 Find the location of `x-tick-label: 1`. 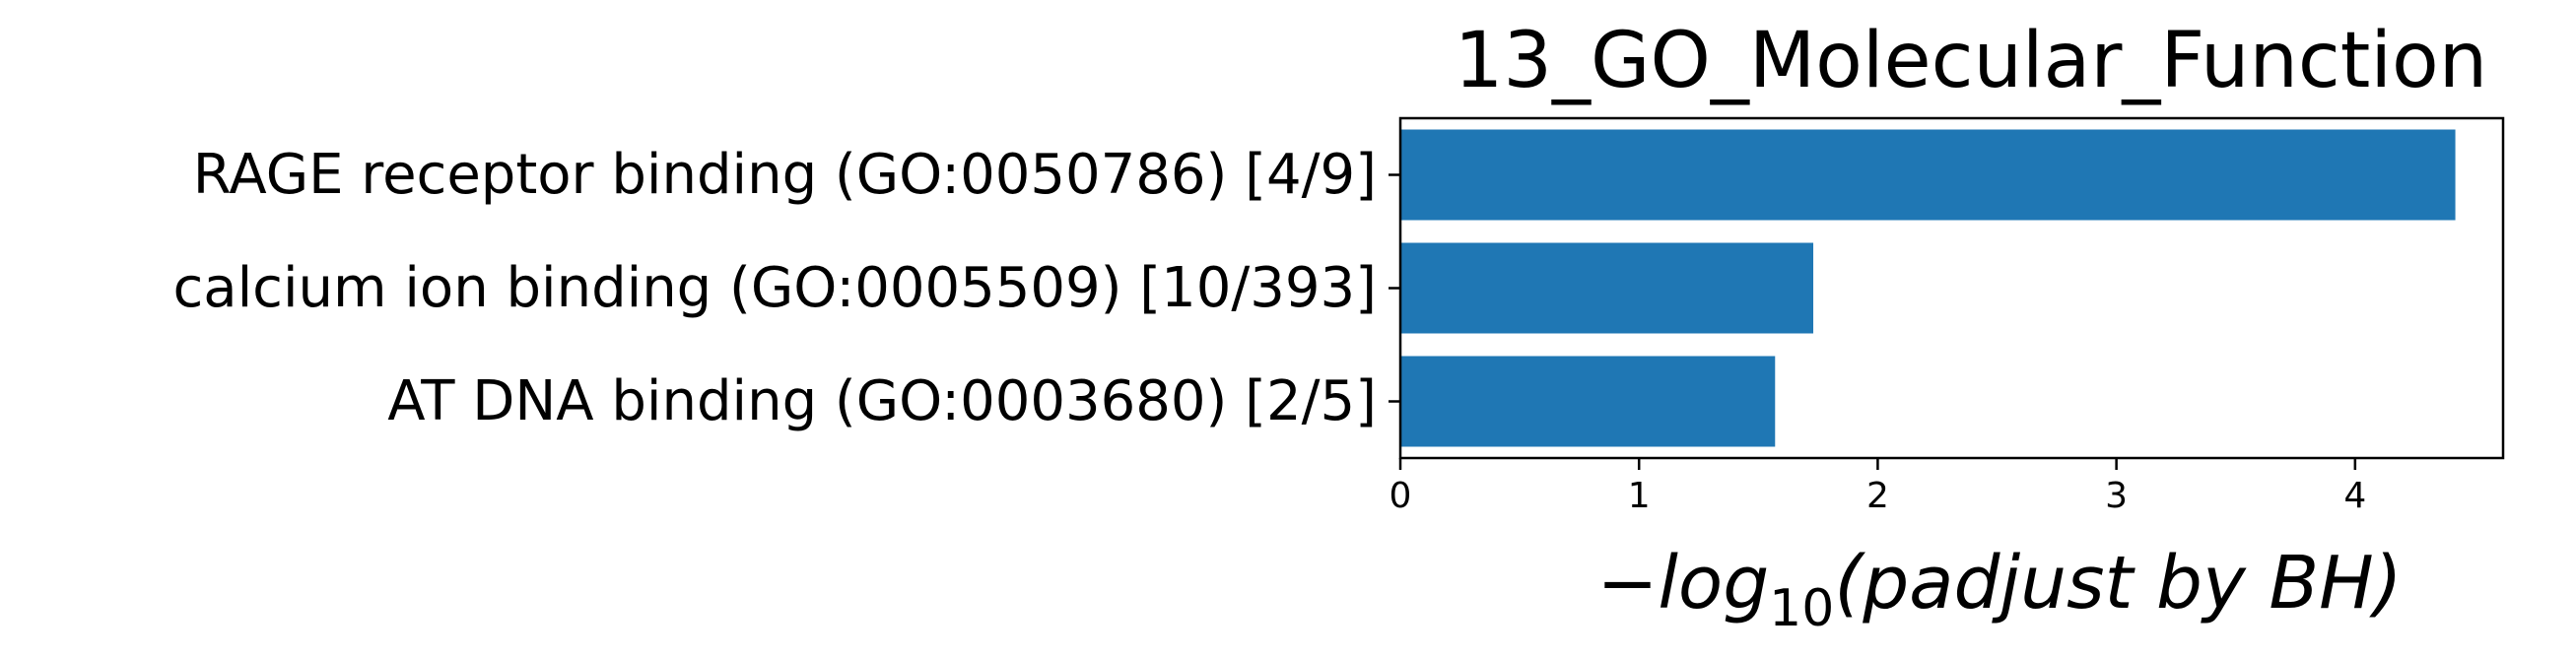

x-tick-label: 1 is located at coordinates (1639, 496).